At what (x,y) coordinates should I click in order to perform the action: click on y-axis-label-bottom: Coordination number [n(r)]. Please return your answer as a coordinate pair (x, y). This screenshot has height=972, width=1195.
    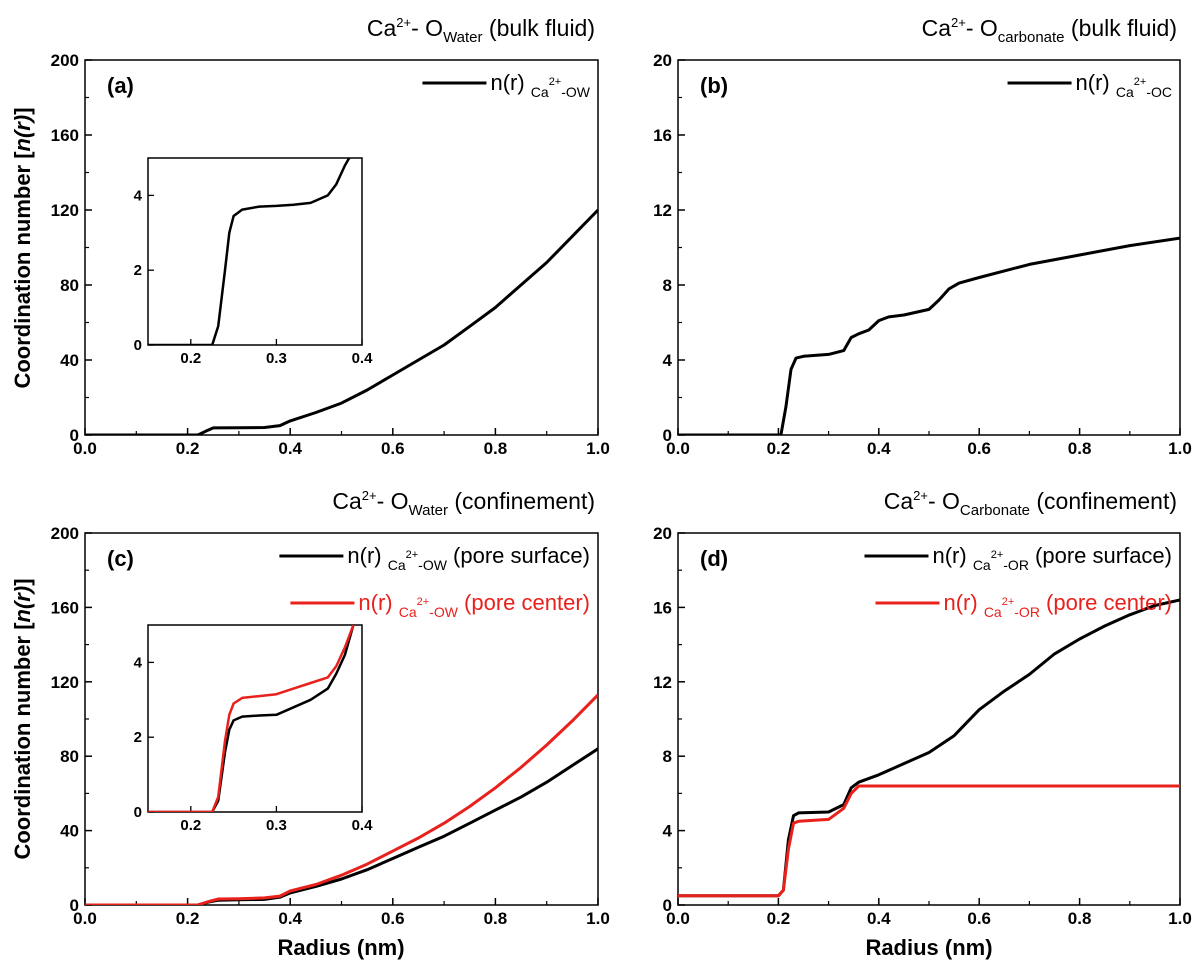
    Looking at the image, I should click on (22, 718).